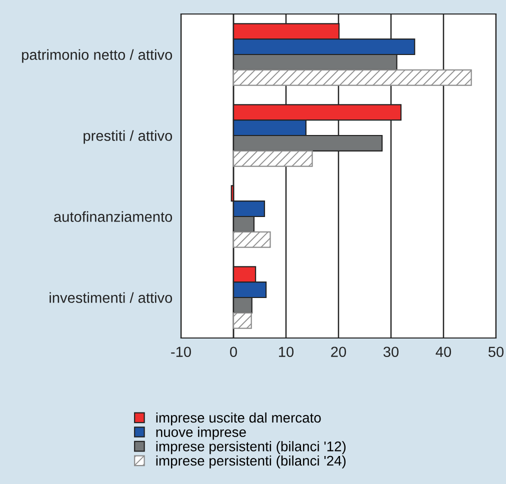 The image size is (506, 484). I want to click on x-tick-label: 0, so click(233, 352).